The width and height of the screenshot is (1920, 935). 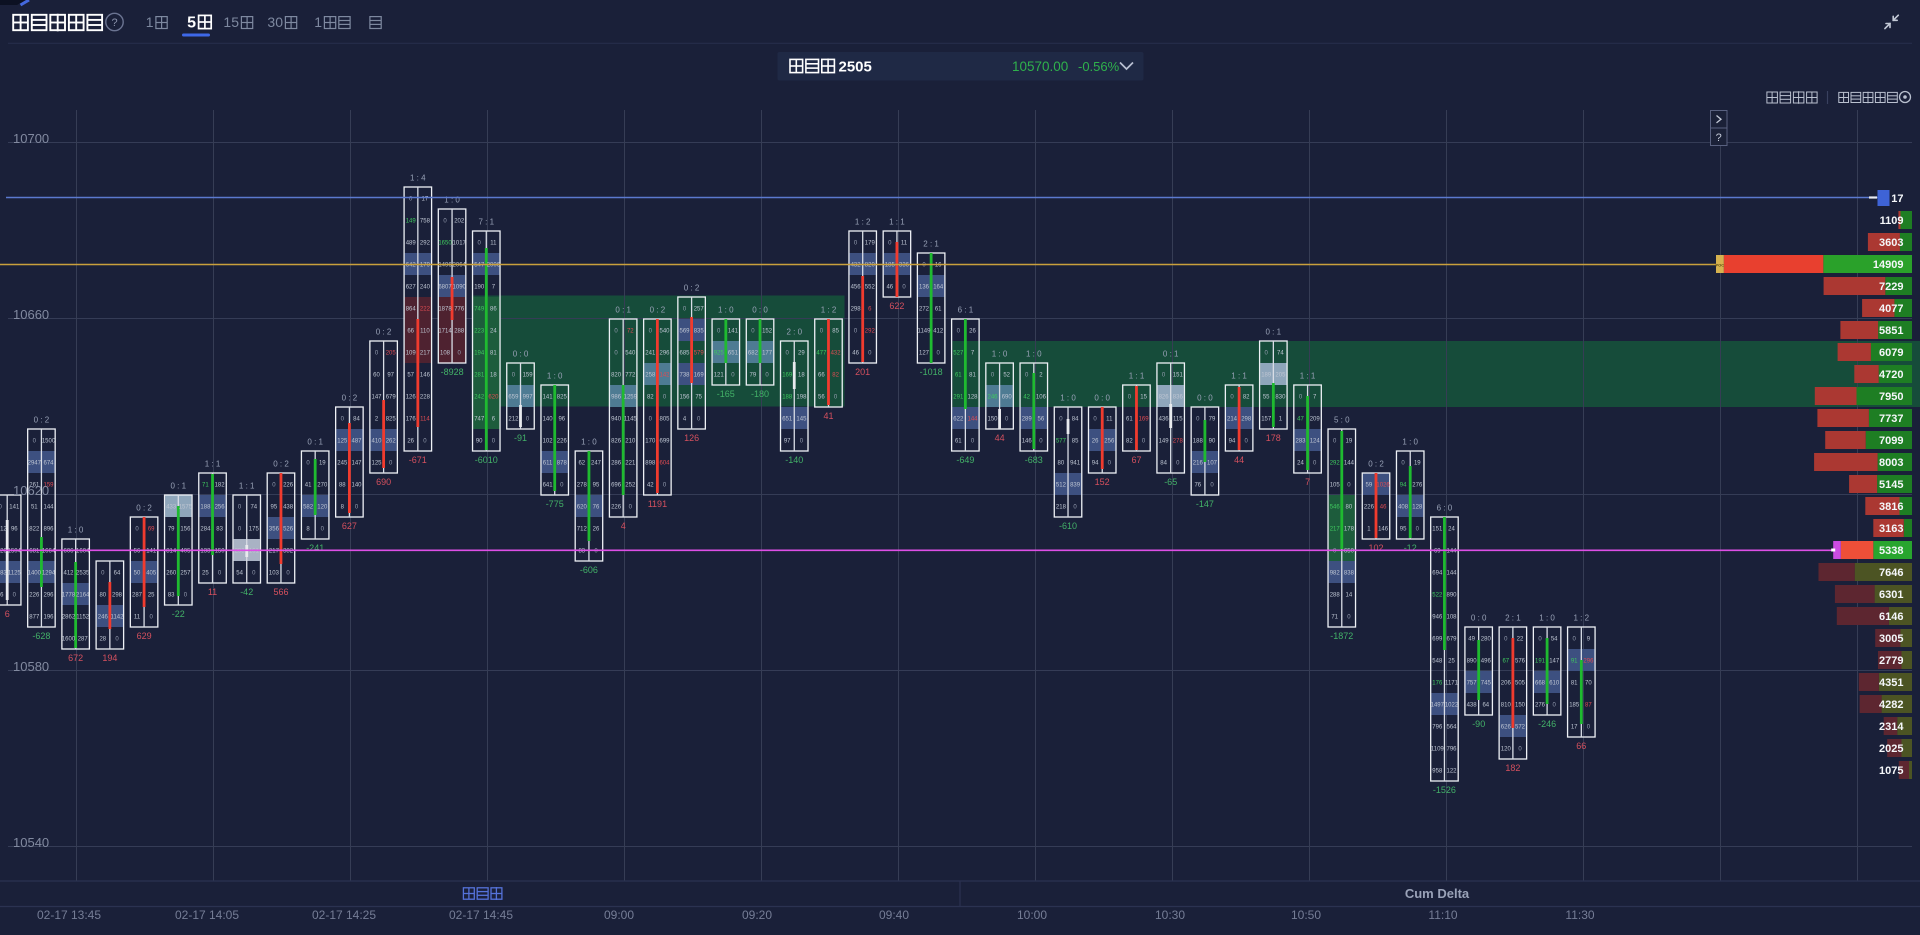 What do you see at coordinates (445, 287) in the screenshot?
I see `svg-text: 6807` at bounding box center [445, 287].